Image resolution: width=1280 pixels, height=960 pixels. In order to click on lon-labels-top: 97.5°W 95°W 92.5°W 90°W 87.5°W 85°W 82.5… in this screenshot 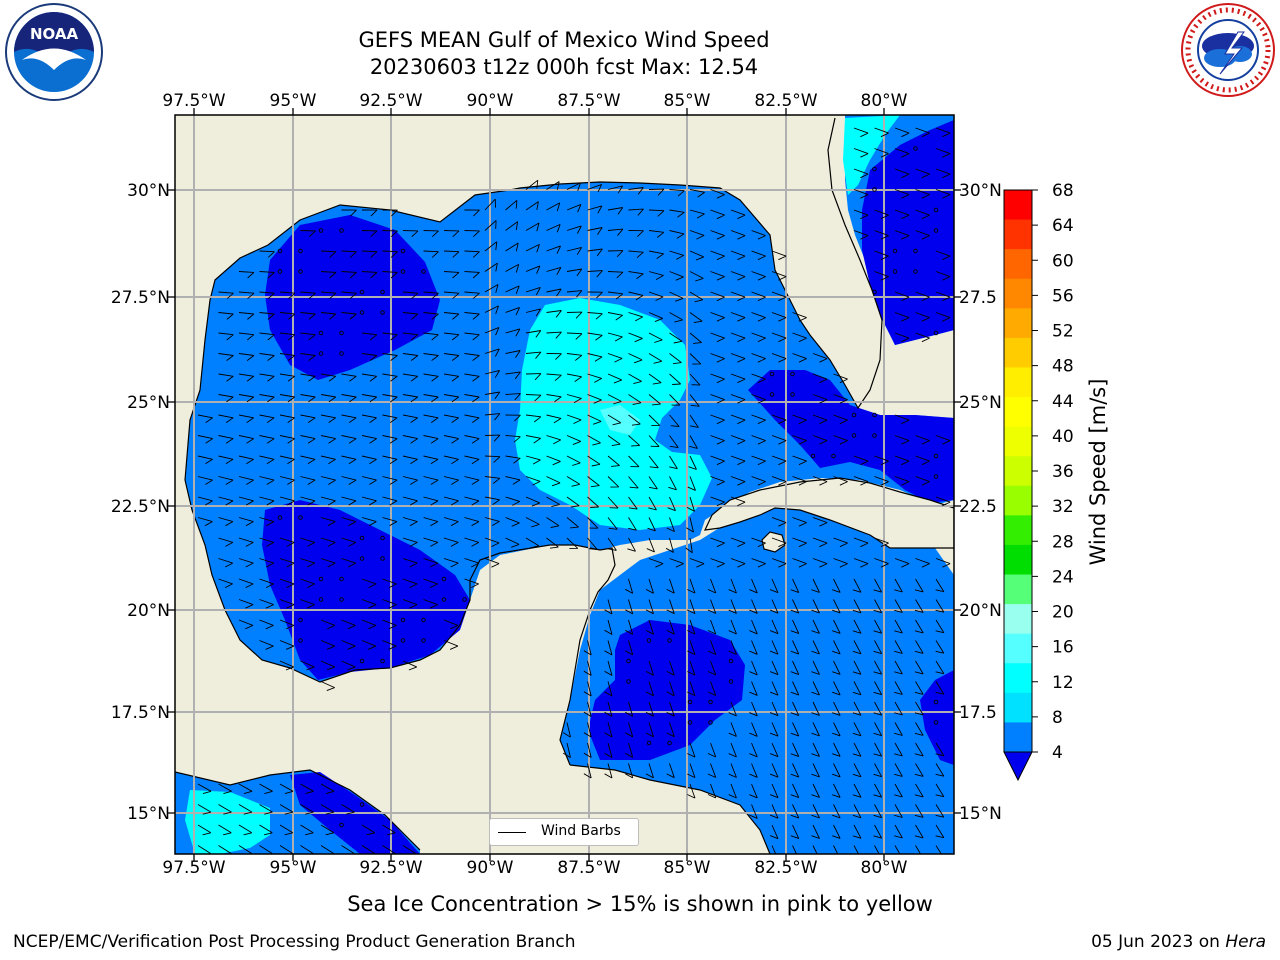, I will do `click(534, 101)`.